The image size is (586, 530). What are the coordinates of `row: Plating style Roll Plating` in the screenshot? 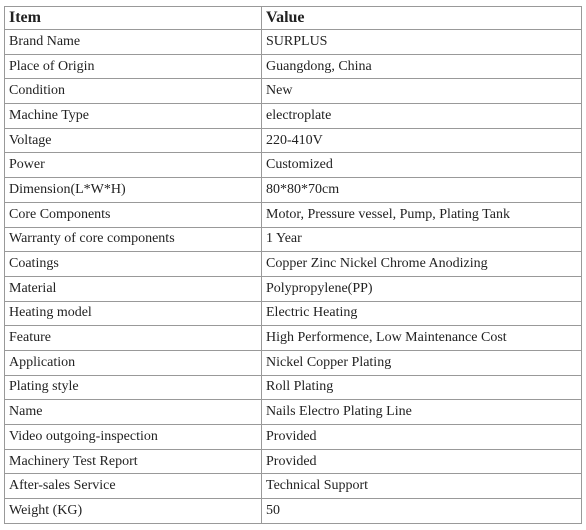 It's located at (293, 387).